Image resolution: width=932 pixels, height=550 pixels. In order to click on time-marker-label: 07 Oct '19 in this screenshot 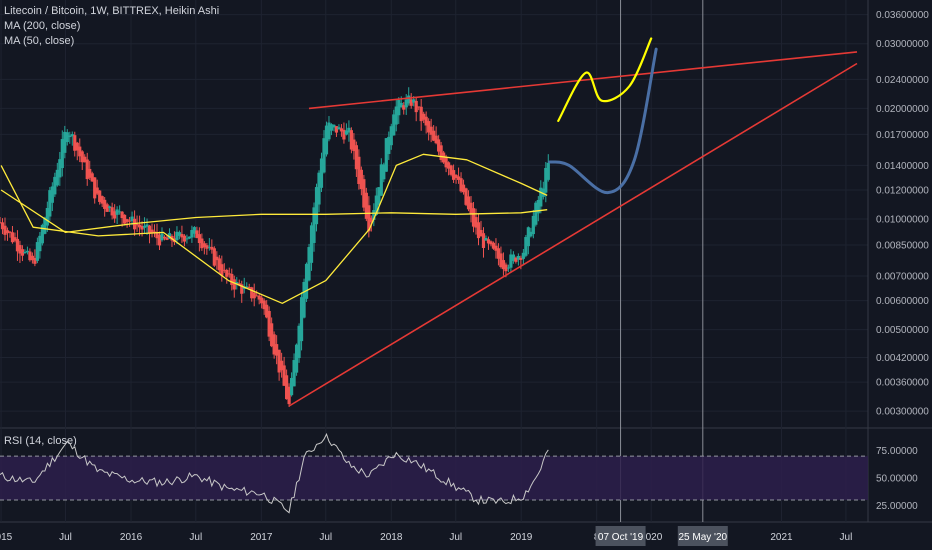, I will do `click(621, 537)`.